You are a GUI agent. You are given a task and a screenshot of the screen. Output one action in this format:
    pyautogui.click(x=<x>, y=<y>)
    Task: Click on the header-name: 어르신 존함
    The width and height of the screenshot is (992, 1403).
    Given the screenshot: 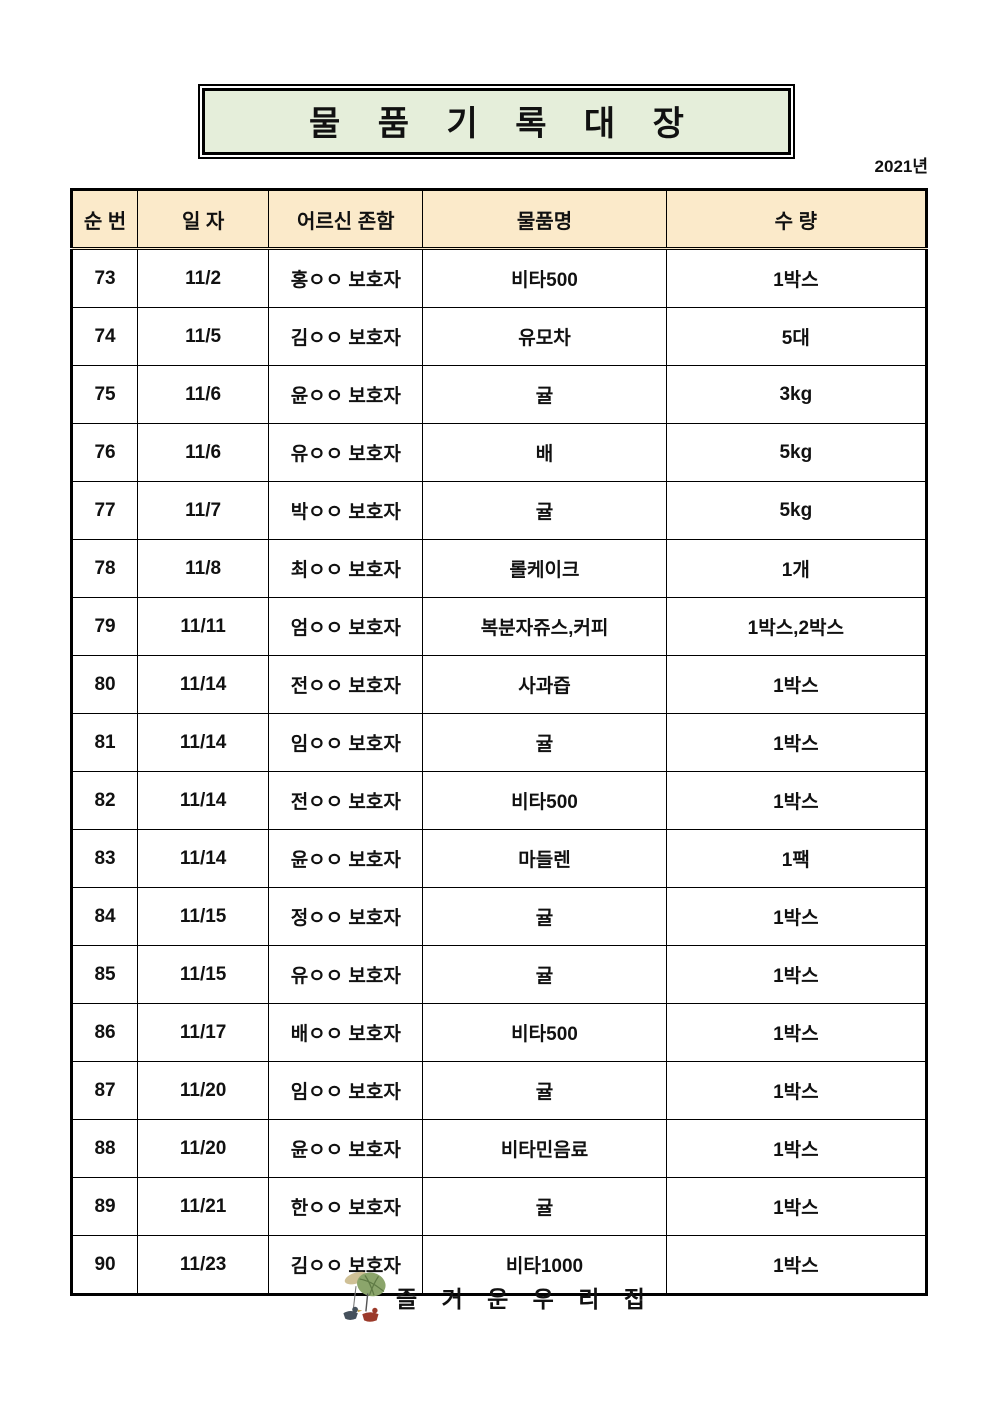 What is the action you would take?
    pyautogui.click(x=346, y=219)
    